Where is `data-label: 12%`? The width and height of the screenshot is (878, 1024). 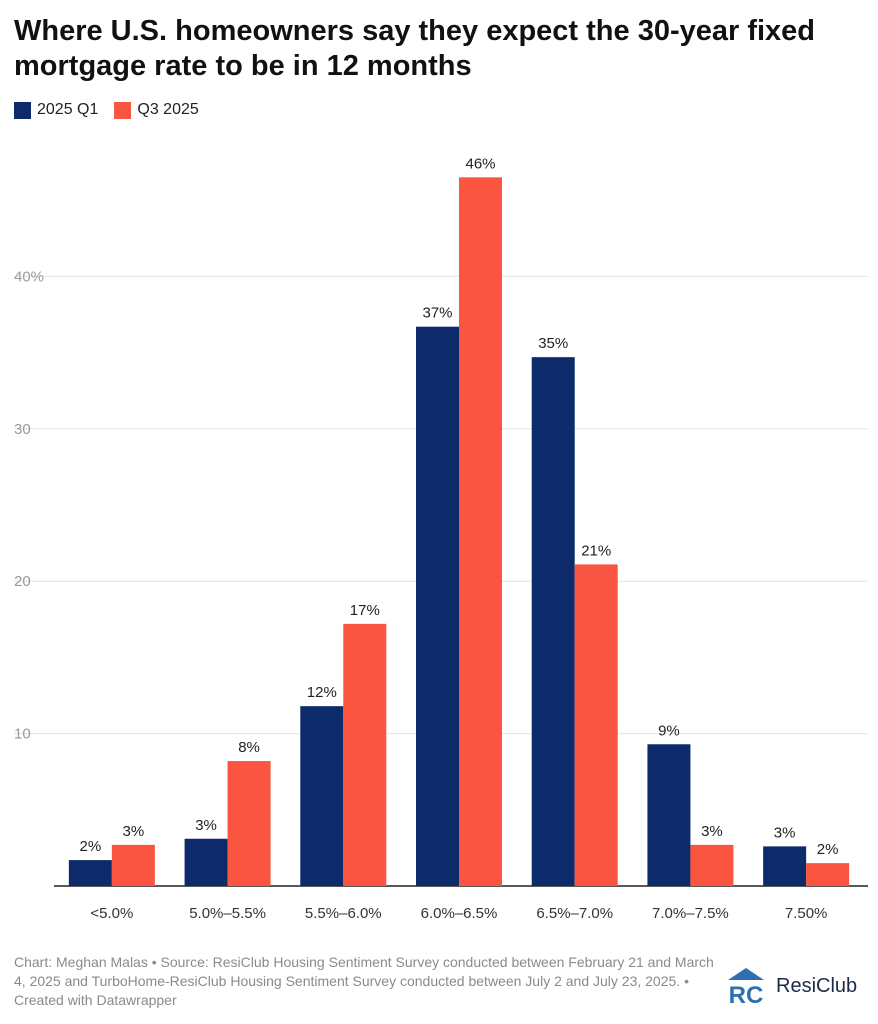
data-label: 12% is located at coordinates (322, 692).